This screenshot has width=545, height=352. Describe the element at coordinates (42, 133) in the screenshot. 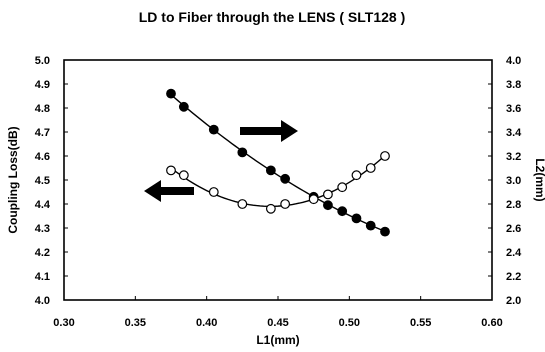

I see `y-tick-label: 4.7` at that location.